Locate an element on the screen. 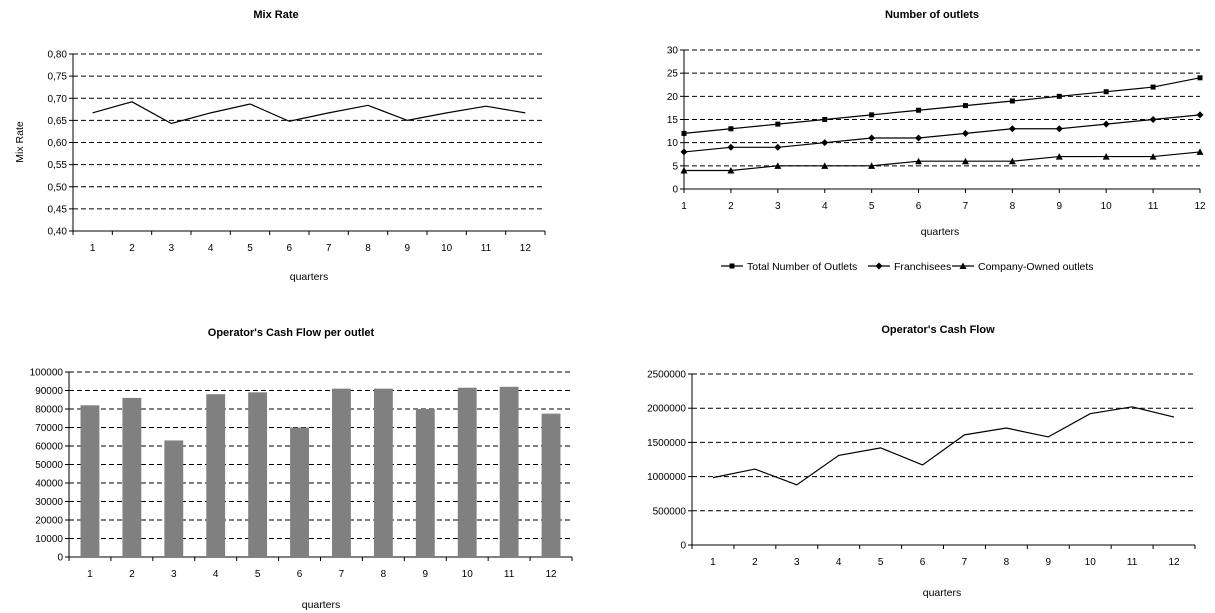 Image resolution: width=1215 pixels, height=613 pixels. y-tick-label: 0,45 is located at coordinates (58, 209).